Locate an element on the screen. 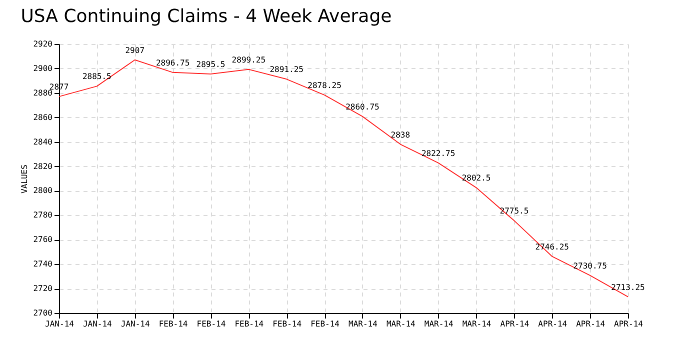 The width and height of the screenshot is (700, 350). y-tick-label: 2720 is located at coordinates (43, 289).